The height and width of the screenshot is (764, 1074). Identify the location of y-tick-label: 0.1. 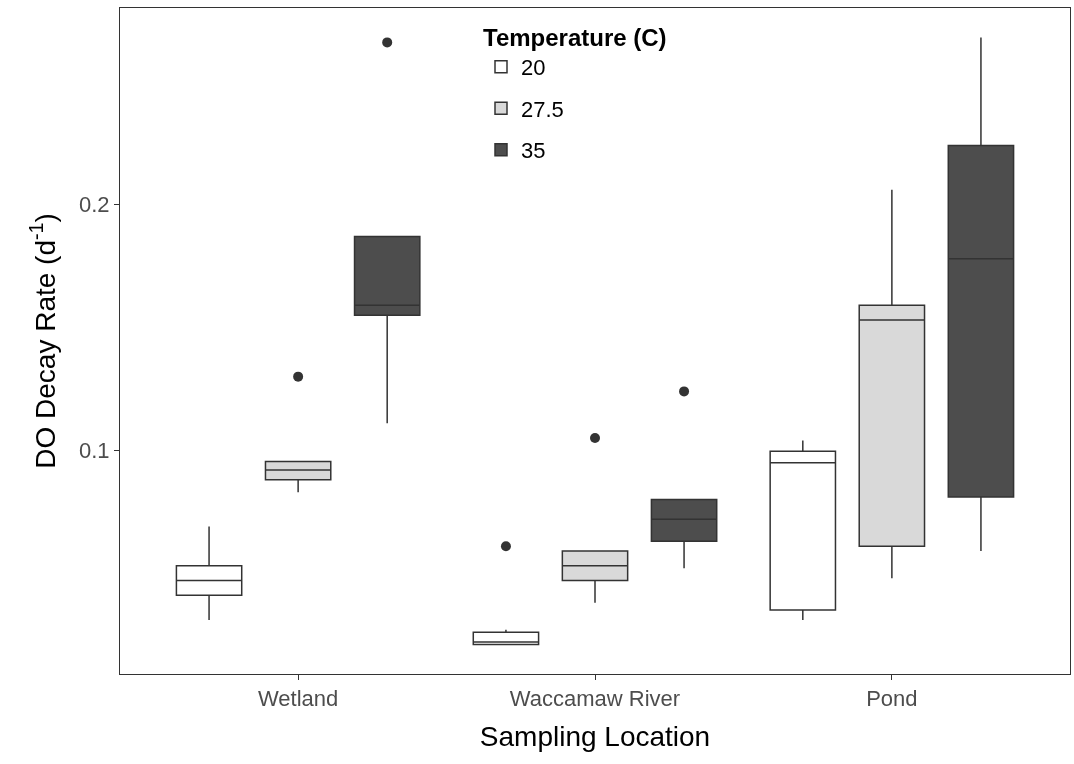
(94, 451).